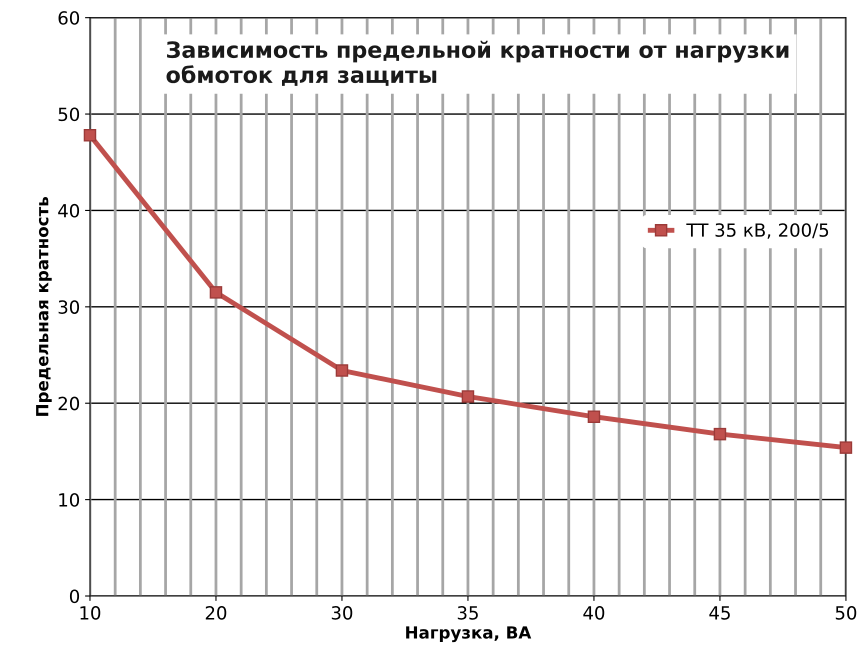  What do you see at coordinates (69, 115) in the screenshot?
I see `y-tick-label: 50` at bounding box center [69, 115].